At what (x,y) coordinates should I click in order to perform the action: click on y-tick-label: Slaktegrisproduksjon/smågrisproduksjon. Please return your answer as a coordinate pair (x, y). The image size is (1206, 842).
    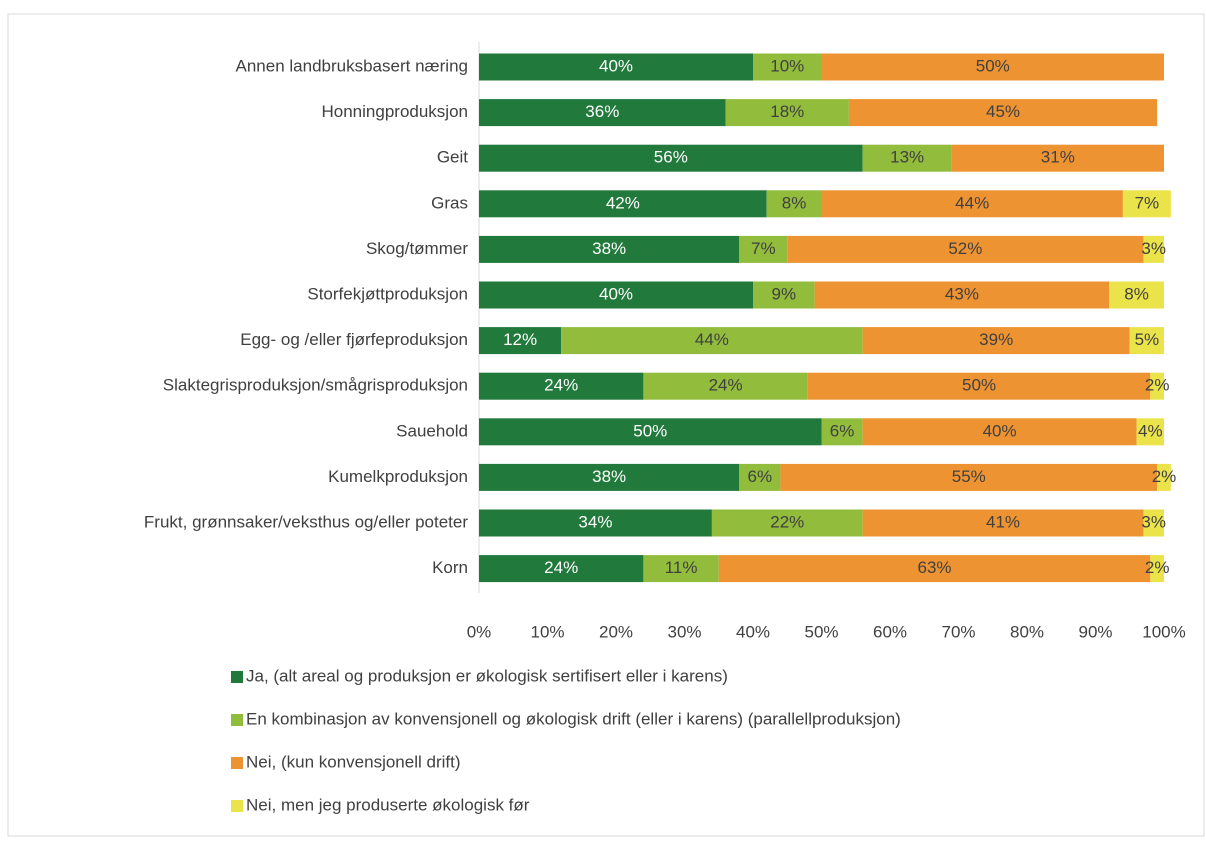
    Looking at the image, I should click on (315, 385).